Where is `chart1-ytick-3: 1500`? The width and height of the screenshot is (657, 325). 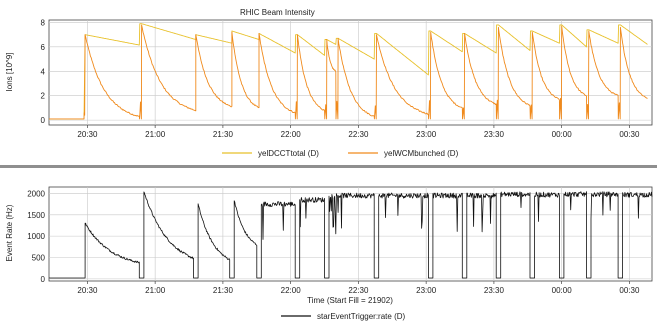
chart1-ytick-3: 1500 is located at coordinates (36, 215).